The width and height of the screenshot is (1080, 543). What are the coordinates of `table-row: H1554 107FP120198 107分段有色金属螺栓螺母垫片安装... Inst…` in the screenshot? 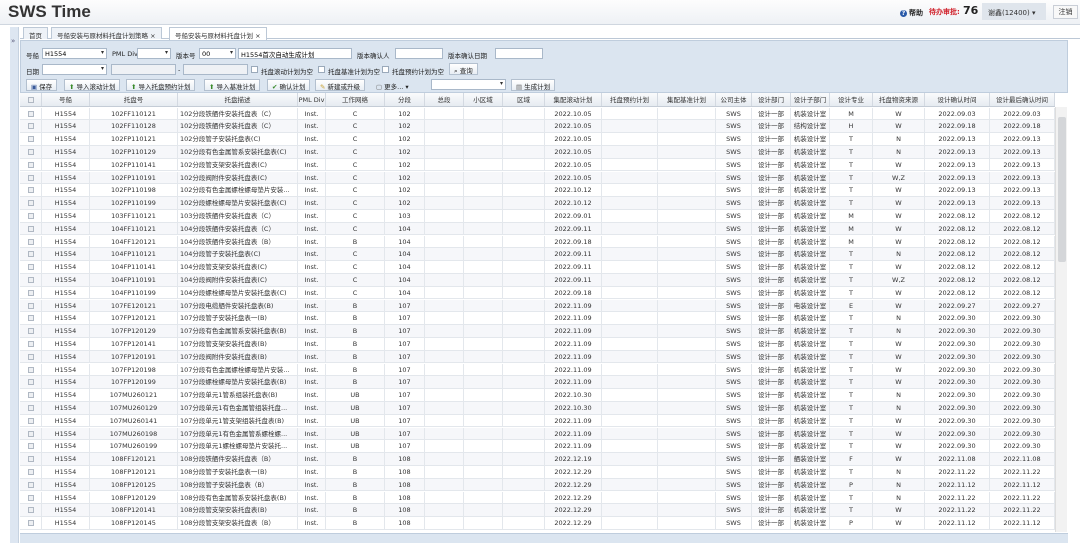 It's located at (537, 370).